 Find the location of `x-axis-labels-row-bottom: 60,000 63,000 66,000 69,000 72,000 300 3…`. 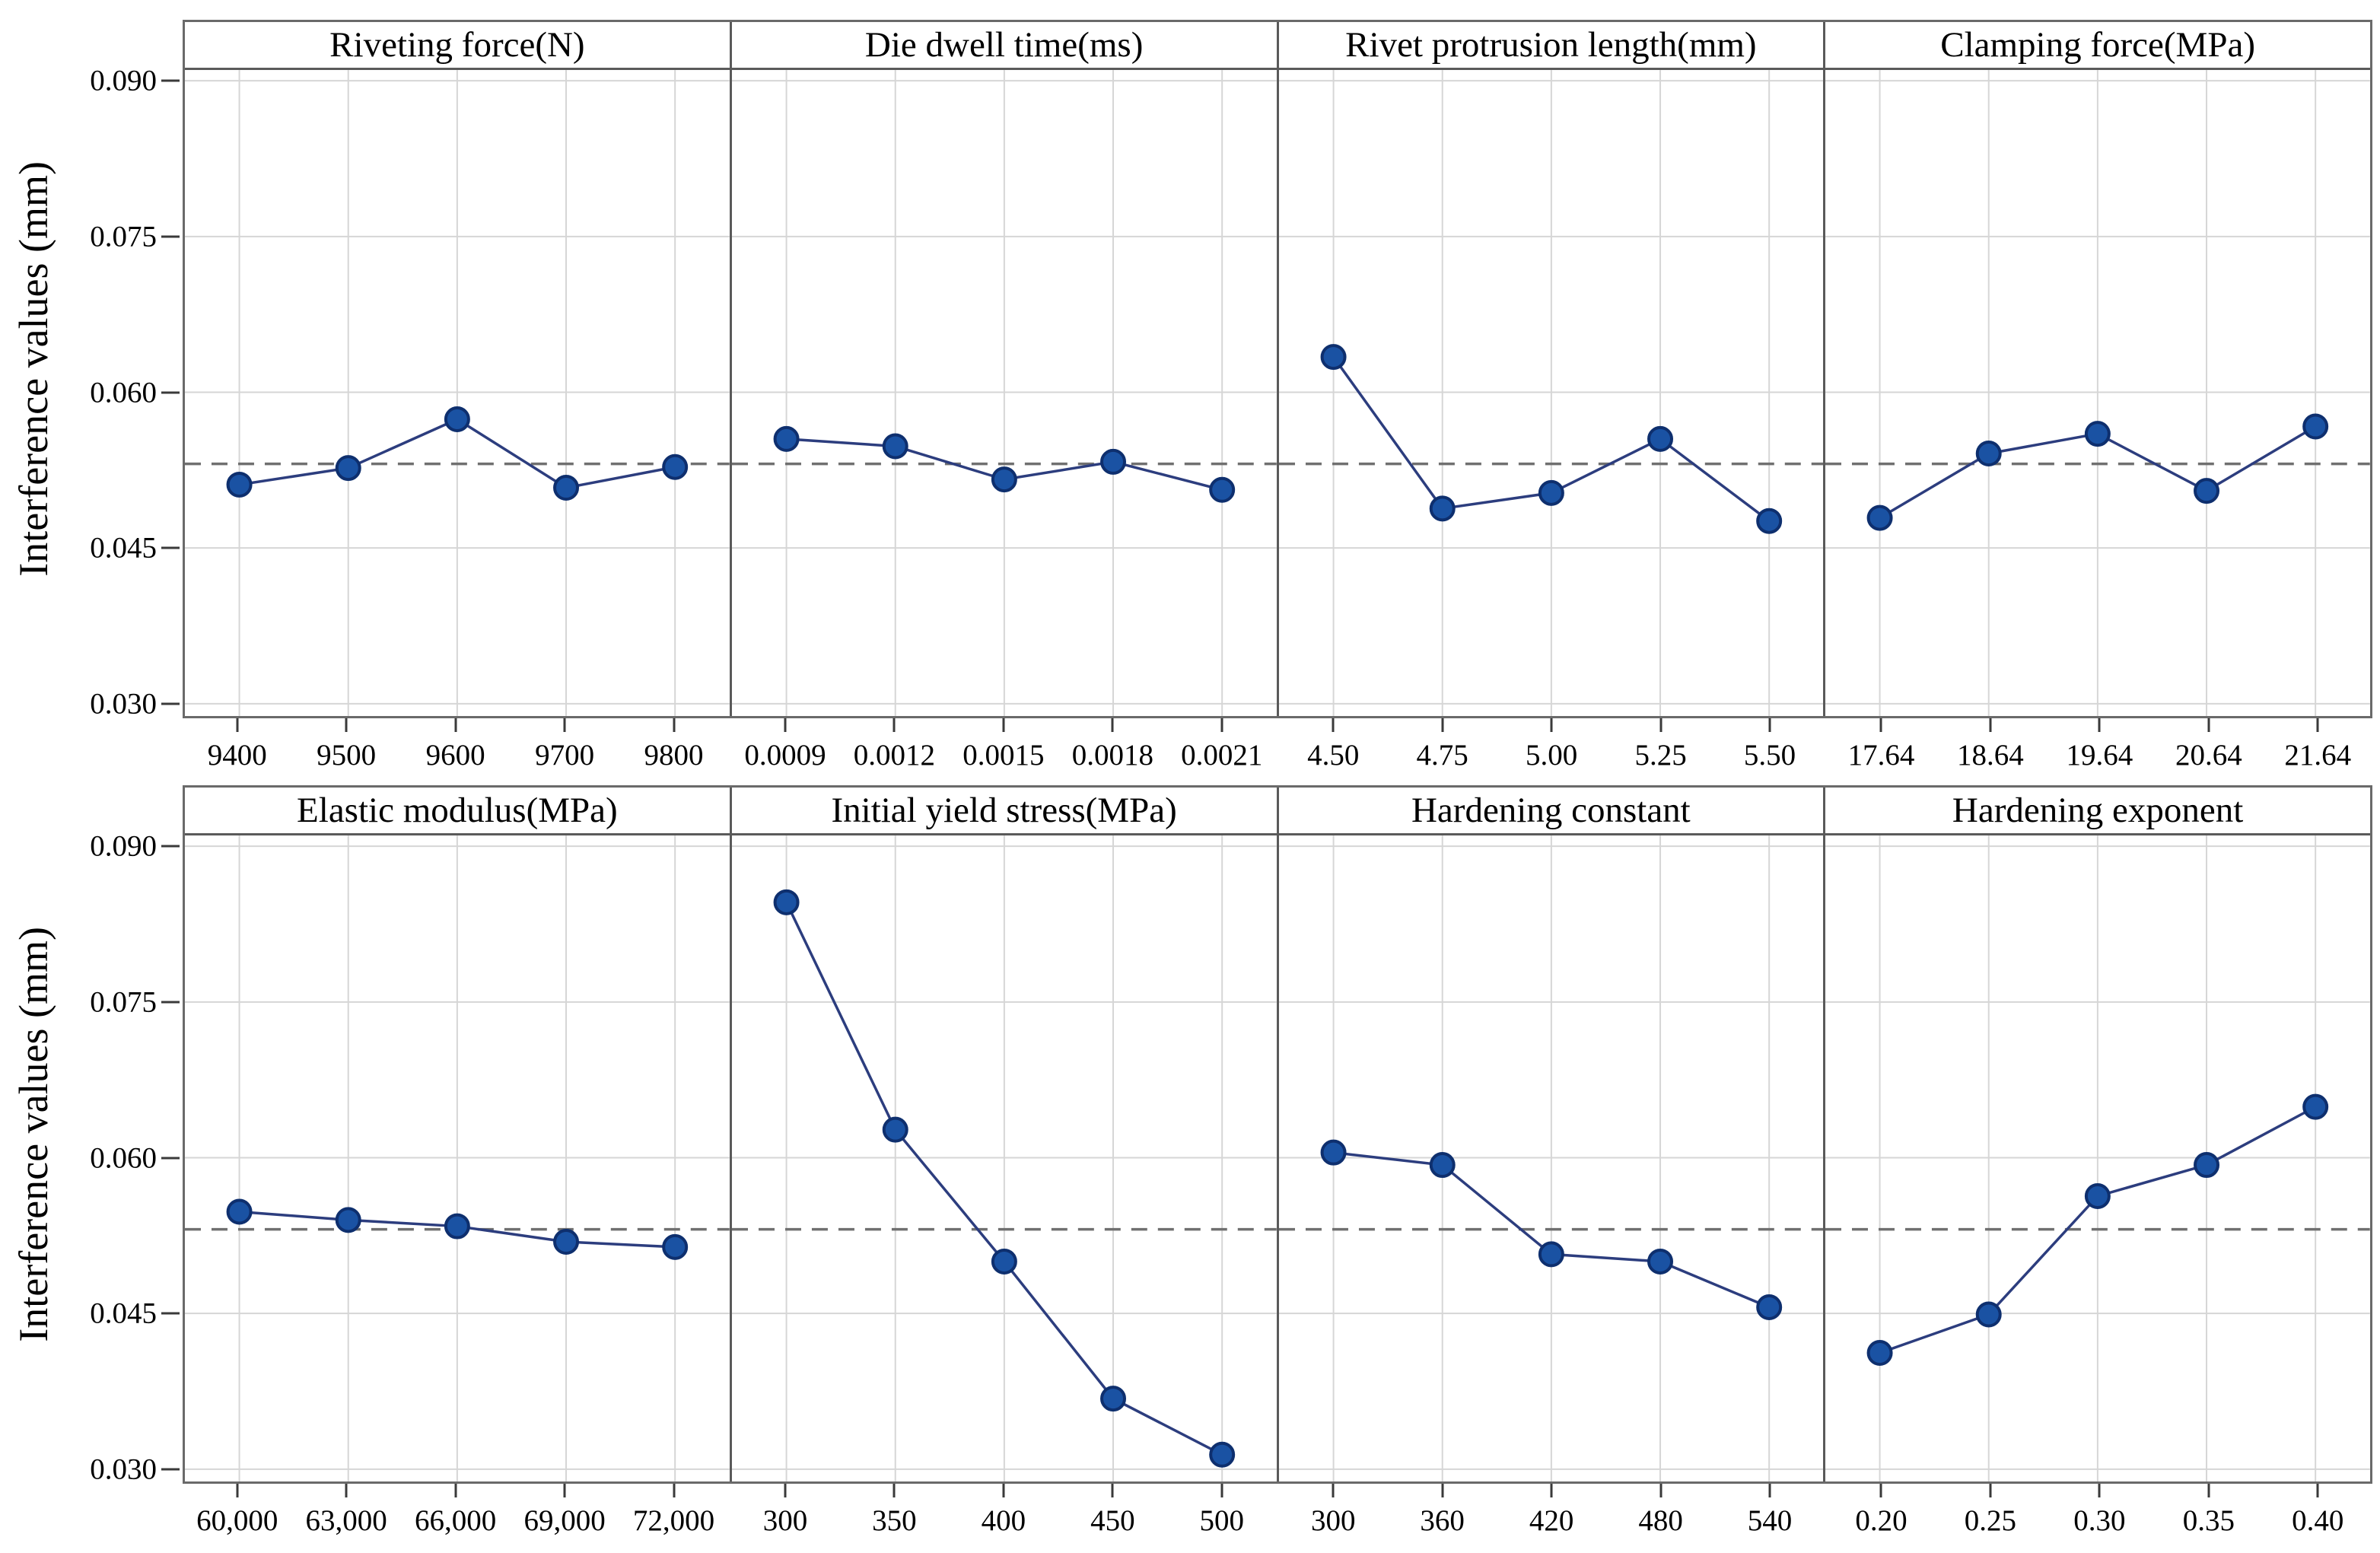

x-axis-labels-row-bottom: 60,000 63,000 66,000 69,000 72,000 300 3… is located at coordinates (1277, 1511).